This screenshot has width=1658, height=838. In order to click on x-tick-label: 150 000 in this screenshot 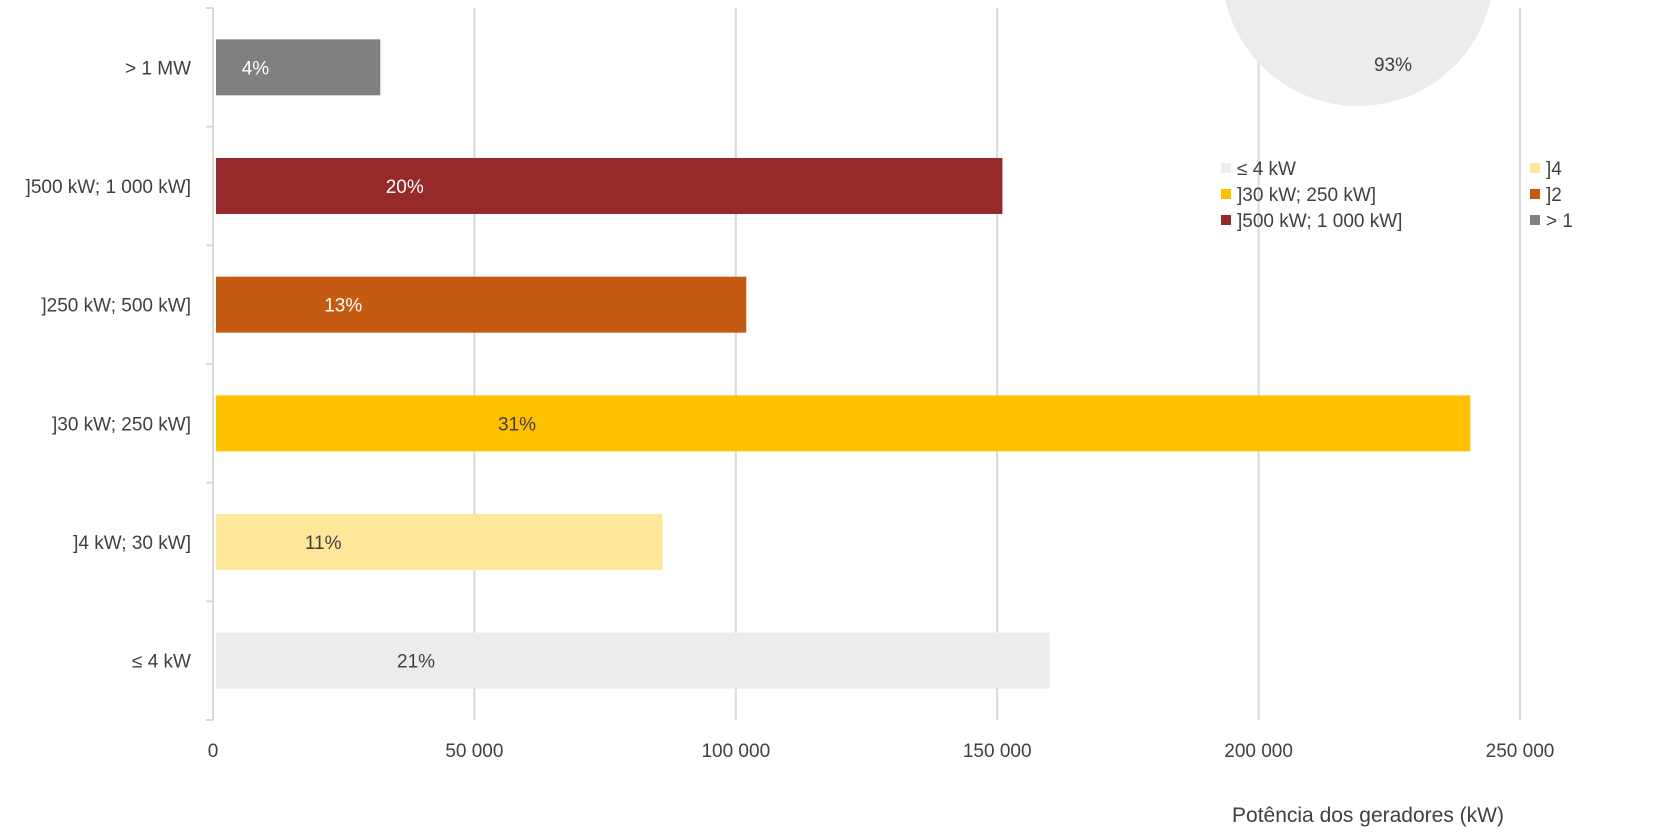, I will do `click(997, 751)`.